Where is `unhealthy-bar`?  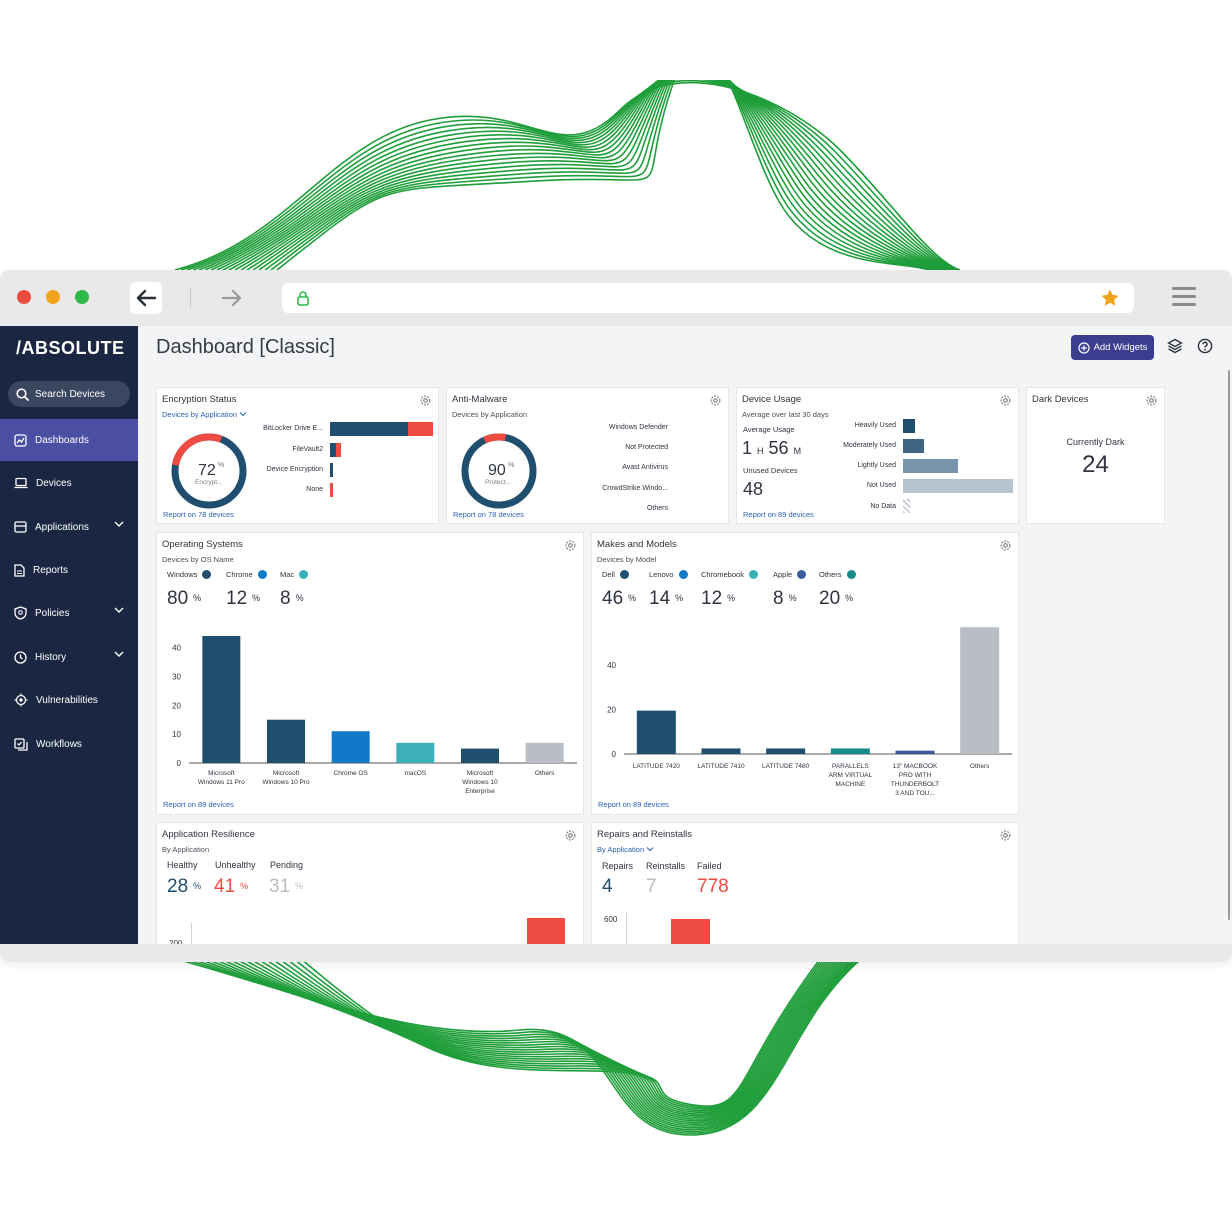 unhealthy-bar is located at coordinates (546, 931).